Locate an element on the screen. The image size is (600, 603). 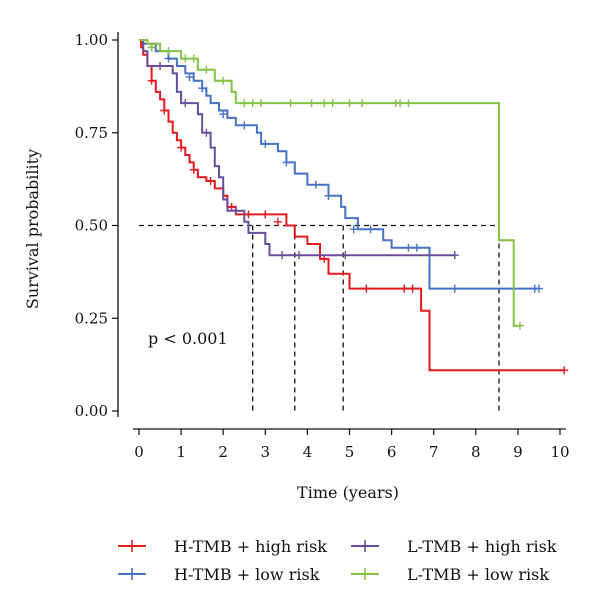
legend-label: H-TMB + high risk is located at coordinates (250, 546).